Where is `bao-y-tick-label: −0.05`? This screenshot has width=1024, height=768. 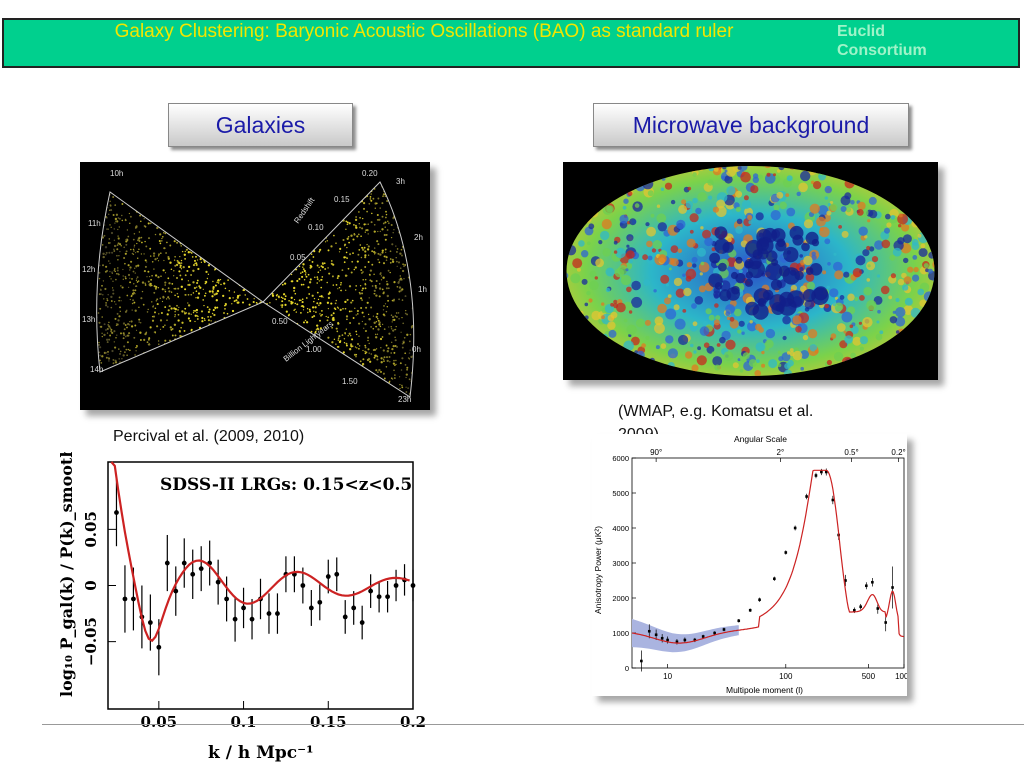
bao-y-tick-label: −0.05 is located at coordinates (91, 641).